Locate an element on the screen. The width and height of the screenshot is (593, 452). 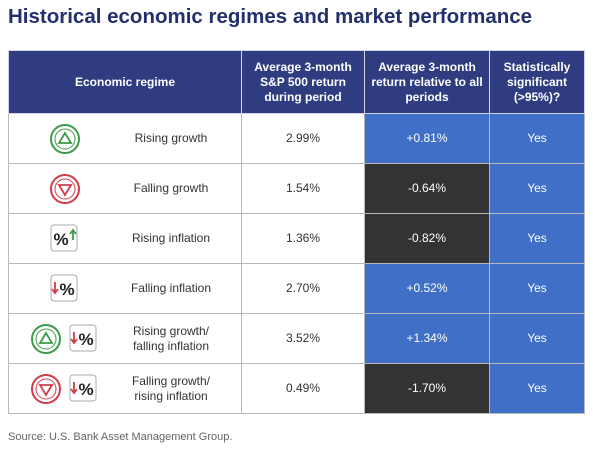
regime-label: Rising growth/ falling inflation is located at coordinates (171, 338).